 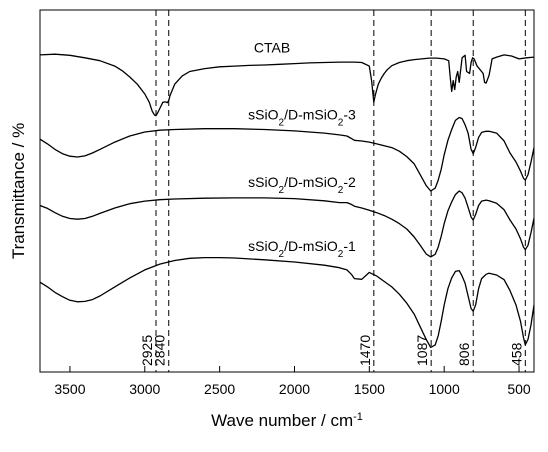 I want to click on x-axis-label: Wave number / cm-1, so click(x=287, y=420).